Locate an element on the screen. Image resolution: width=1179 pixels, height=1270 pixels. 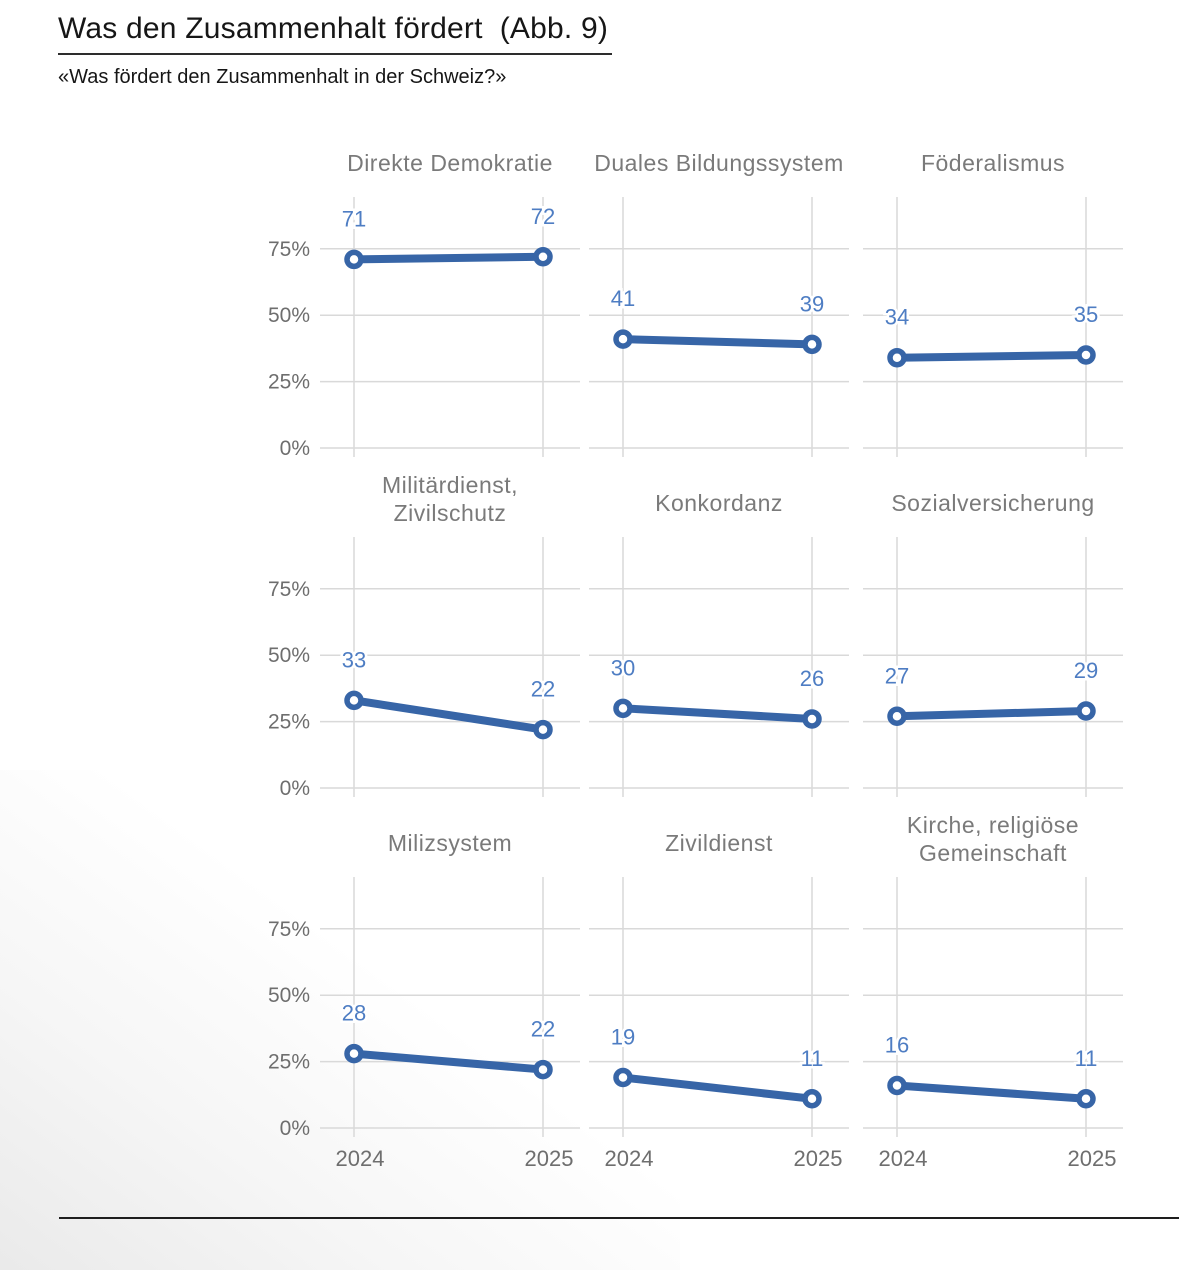
panel-title: Direkte Demokratie is located at coordinates (450, 163).